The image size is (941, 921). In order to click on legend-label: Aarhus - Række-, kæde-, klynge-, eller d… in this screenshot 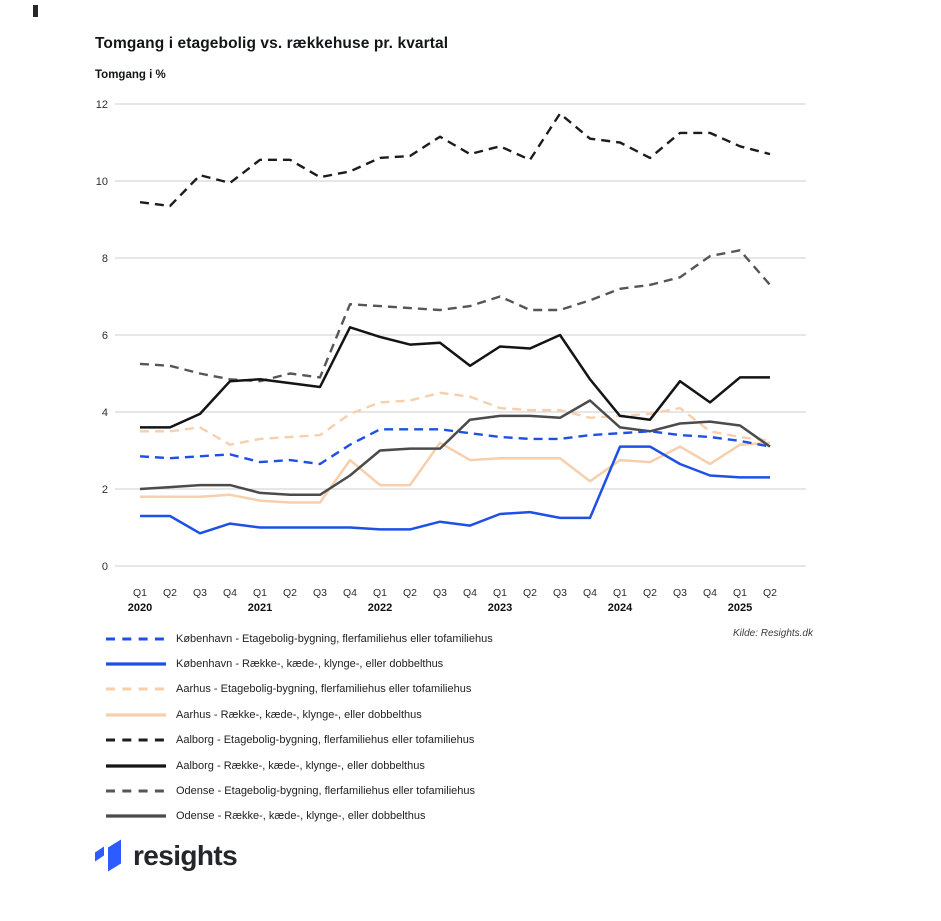, I will do `click(299, 714)`.